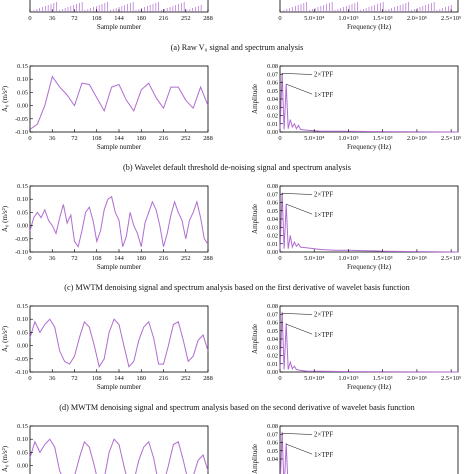 The height and width of the screenshot is (474, 474). What do you see at coordinates (164, 258) in the screenshot?
I see `x-tick-label: 216` at bounding box center [164, 258].